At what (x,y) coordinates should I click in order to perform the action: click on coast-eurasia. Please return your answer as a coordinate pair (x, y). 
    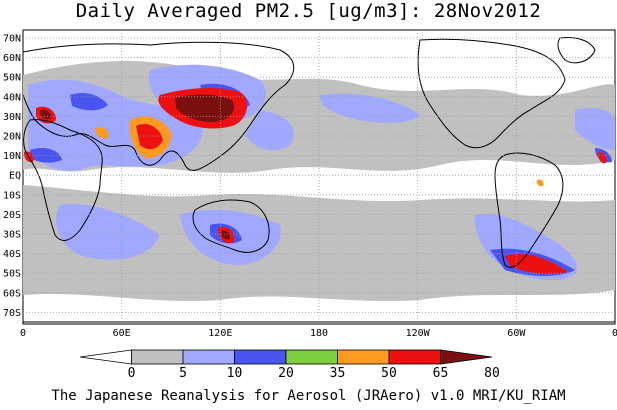
    Looking at the image, I should click on (159, 106).